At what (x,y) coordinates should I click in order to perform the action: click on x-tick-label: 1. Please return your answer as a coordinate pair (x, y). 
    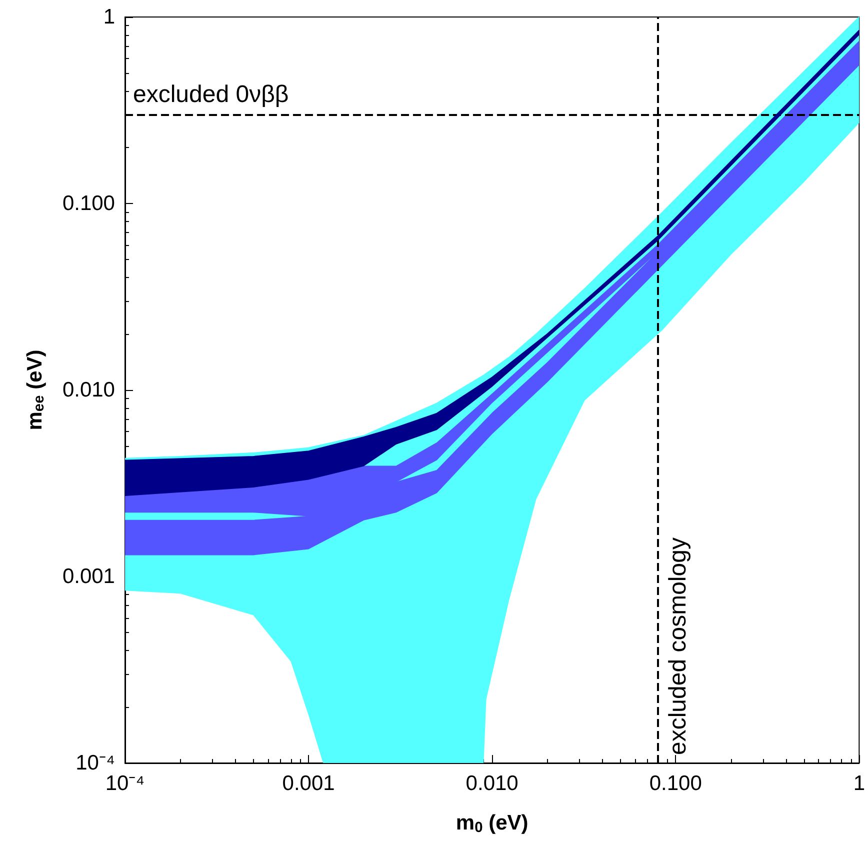
    Looking at the image, I should click on (859, 783).